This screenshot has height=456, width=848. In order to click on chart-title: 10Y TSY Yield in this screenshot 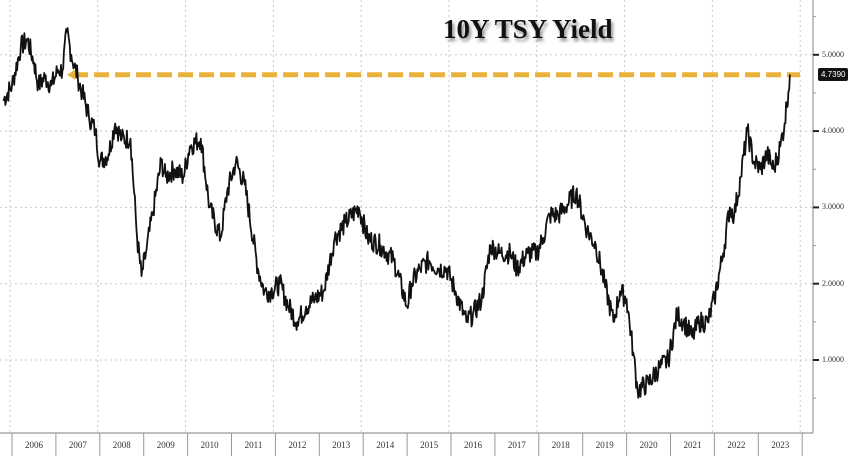, I will do `click(528, 29)`.